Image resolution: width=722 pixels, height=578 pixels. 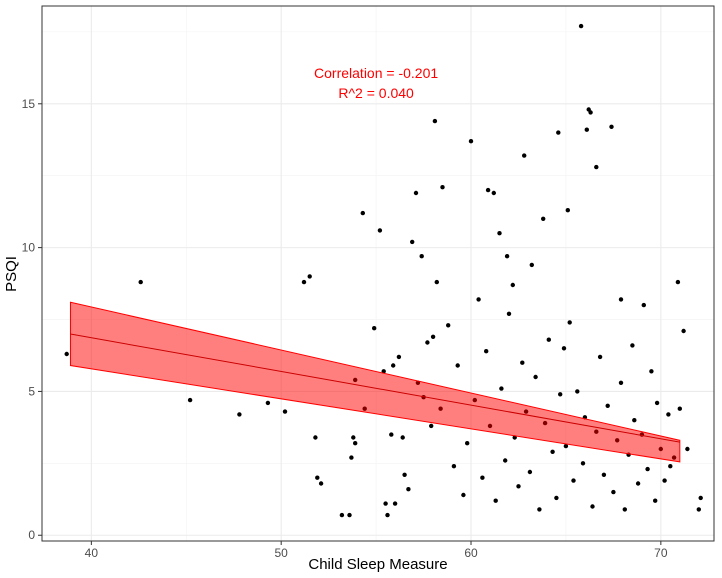 What do you see at coordinates (282, 553) in the screenshot?
I see `x-tick-label: 50` at bounding box center [282, 553].